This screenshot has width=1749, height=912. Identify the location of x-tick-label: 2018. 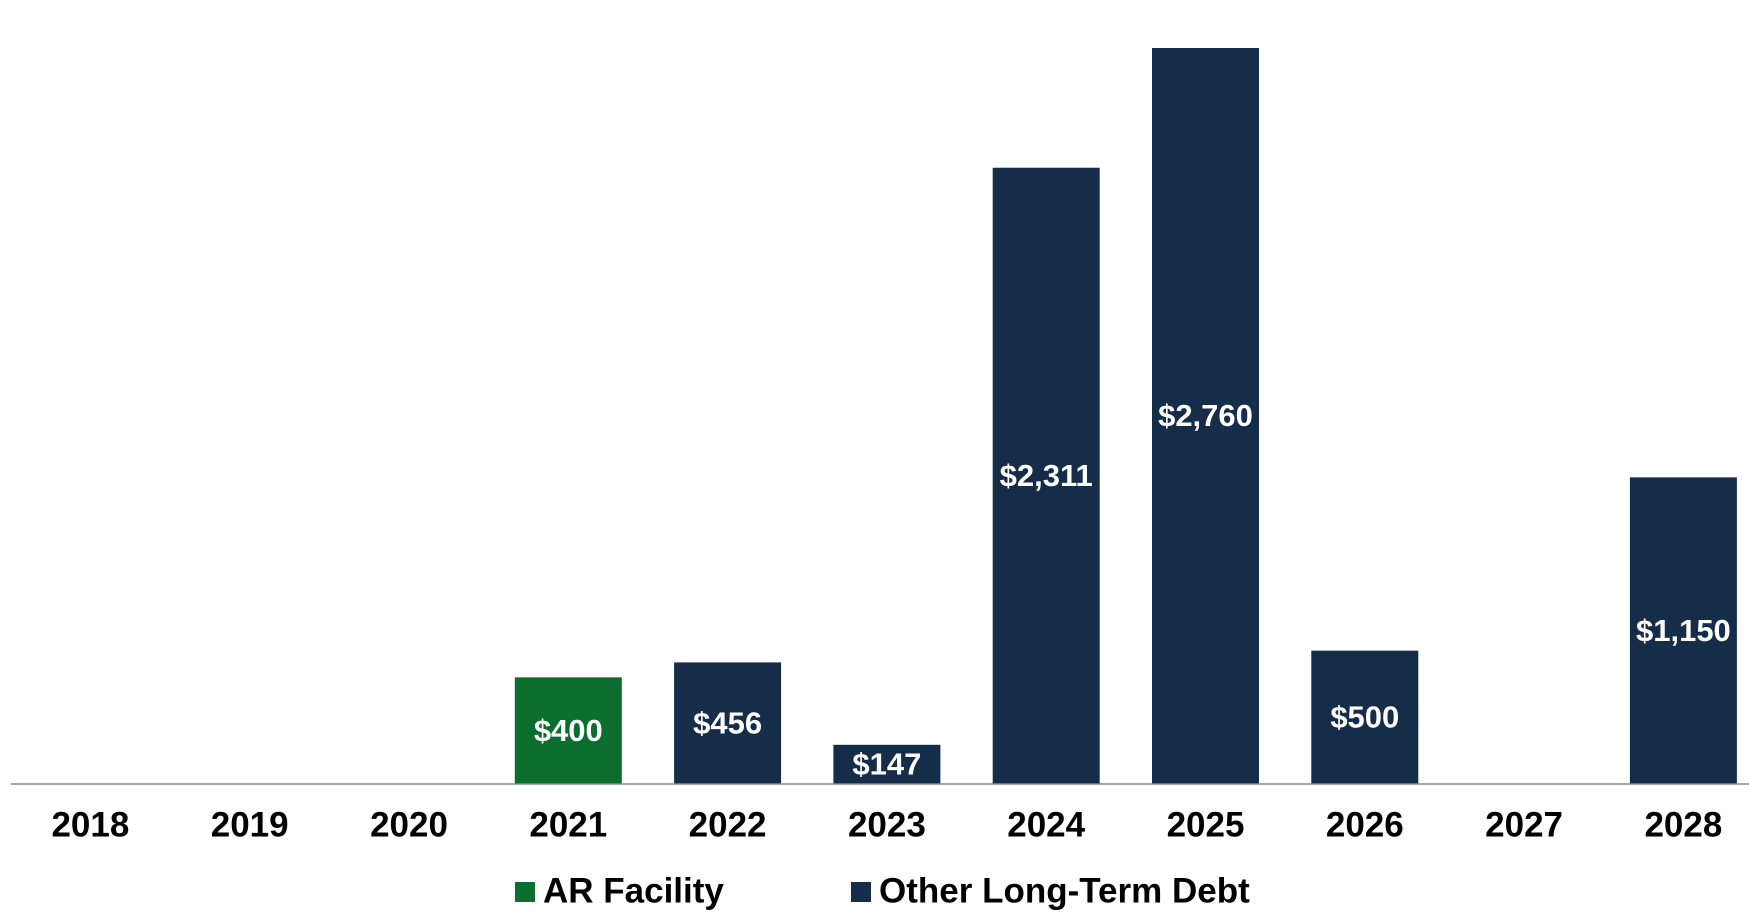
(90, 824).